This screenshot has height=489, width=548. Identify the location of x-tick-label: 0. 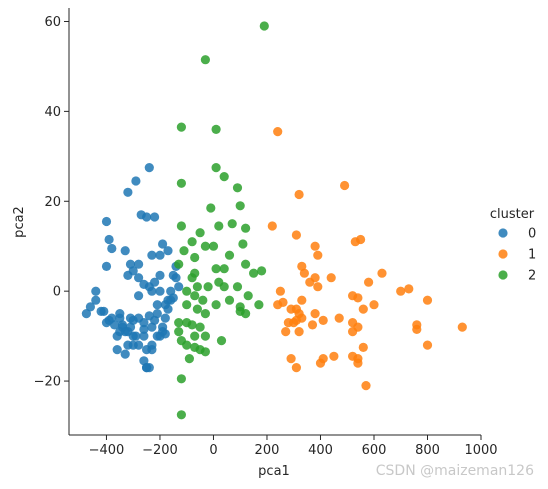
(213, 450).